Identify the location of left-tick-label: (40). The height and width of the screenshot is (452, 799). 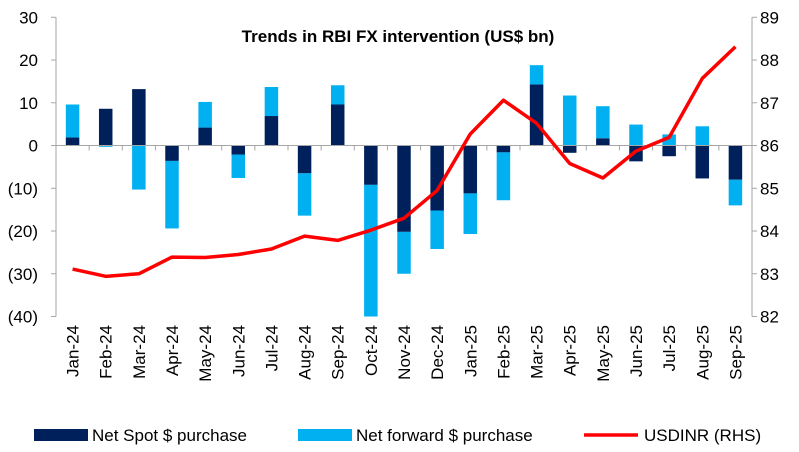
(23, 317).